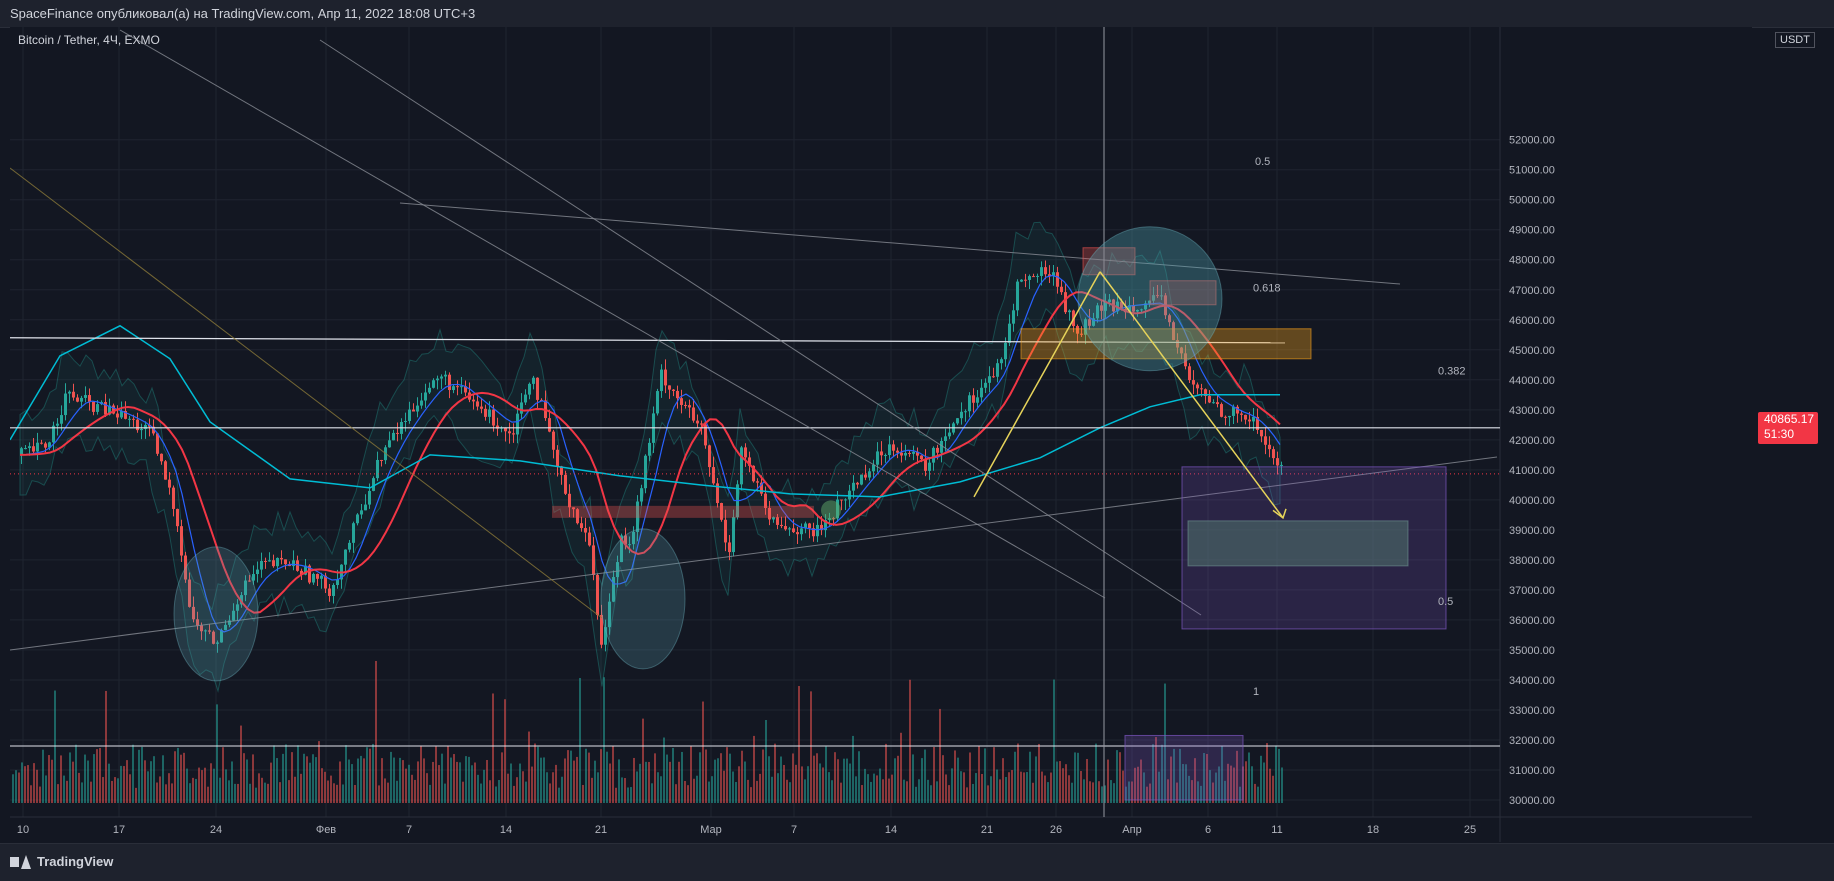 Image resolution: width=1834 pixels, height=881 pixels. Describe the element at coordinates (794, 830) in the screenshot. I see `time-tick-label: 7` at that location.